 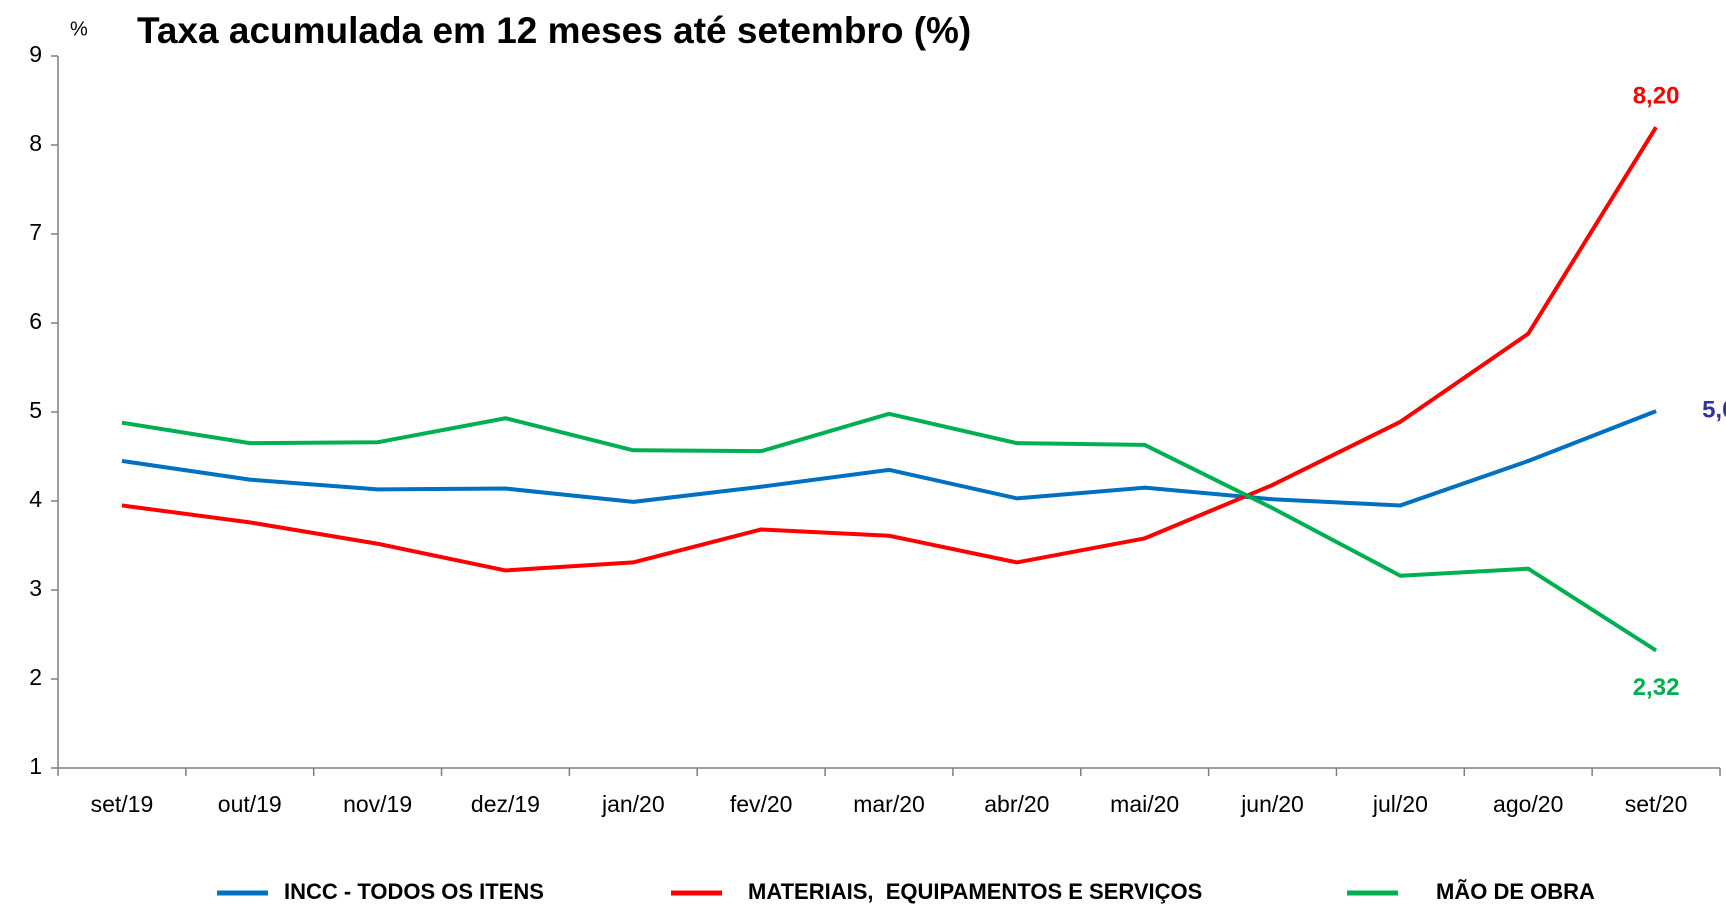 What do you see at coordinates (1714, 409) in the screenshot?
I see `data-label: 5,01` at bounding box center [1714, 409].